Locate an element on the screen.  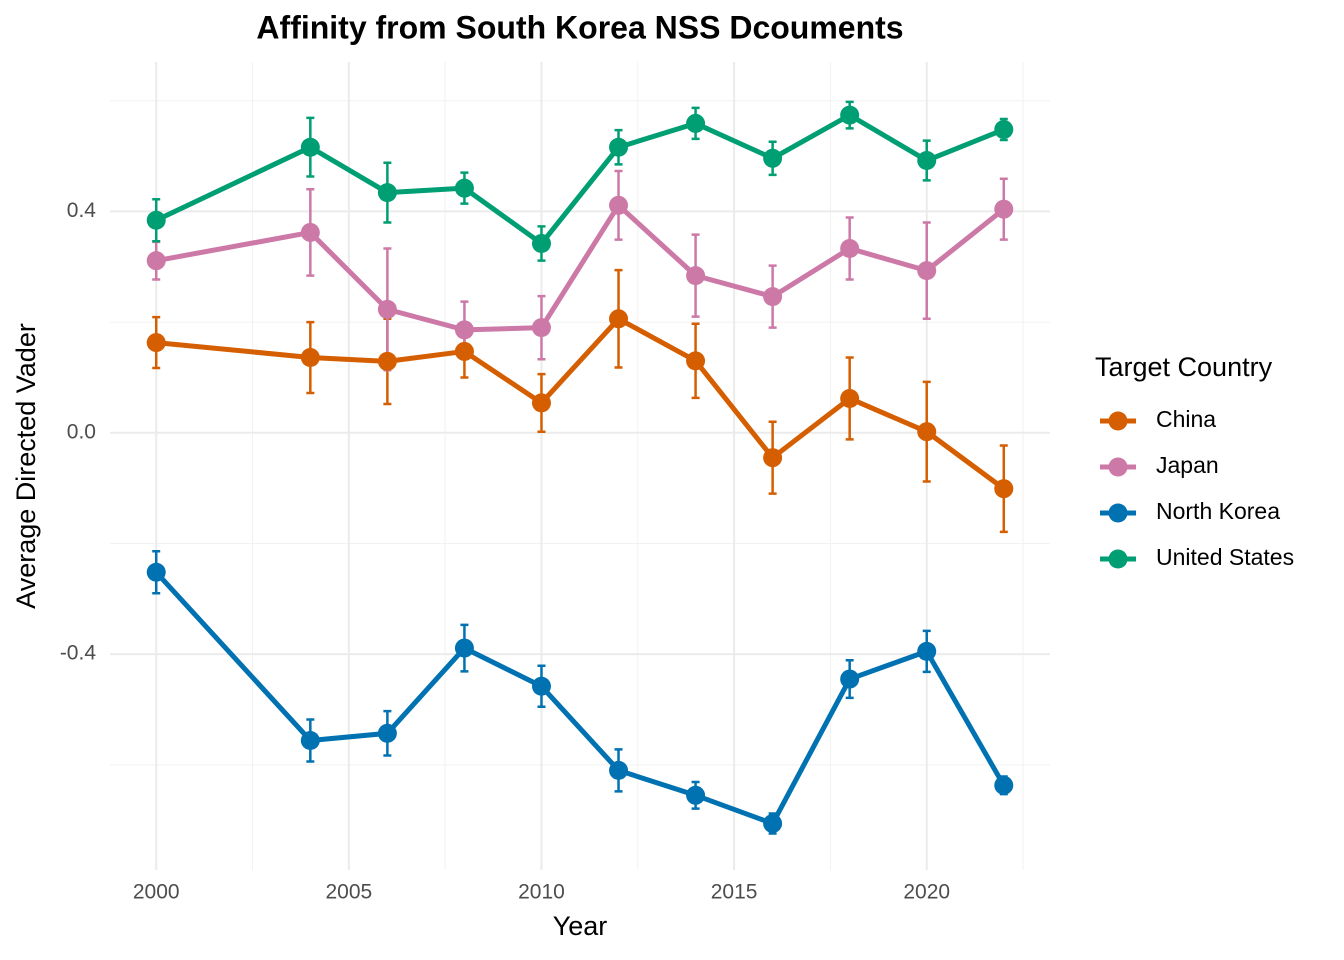
y-tick-label: -0.4 is located at coordinates (78, 653).